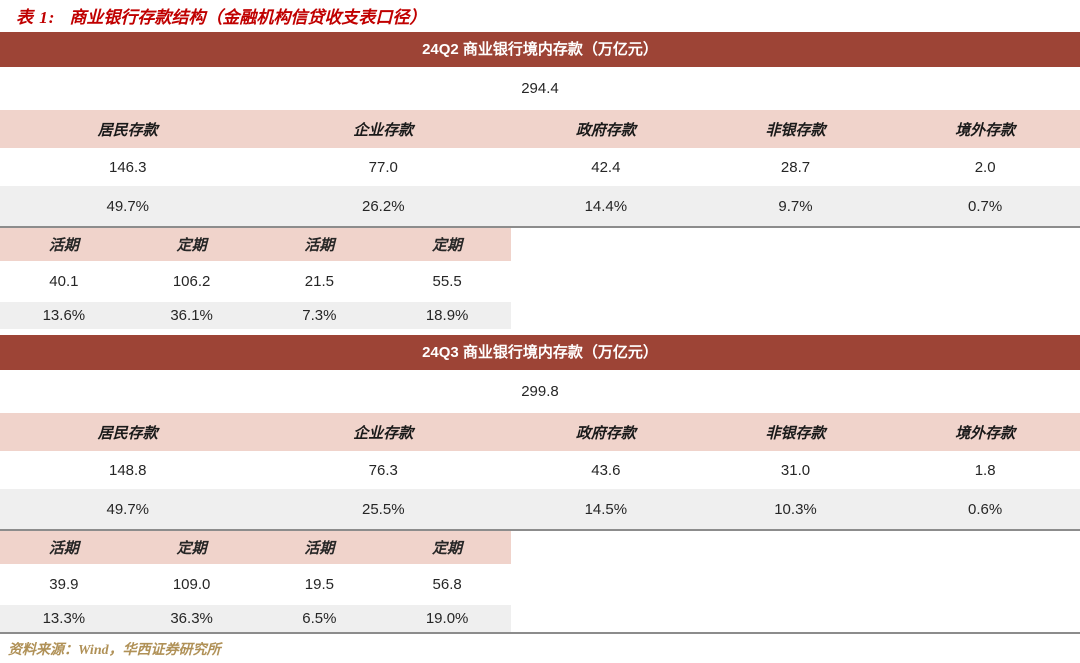  Describe the element at coordinates (319, 584) in the screenshot. I see `subtable-value-cell: 19.5` at that location.